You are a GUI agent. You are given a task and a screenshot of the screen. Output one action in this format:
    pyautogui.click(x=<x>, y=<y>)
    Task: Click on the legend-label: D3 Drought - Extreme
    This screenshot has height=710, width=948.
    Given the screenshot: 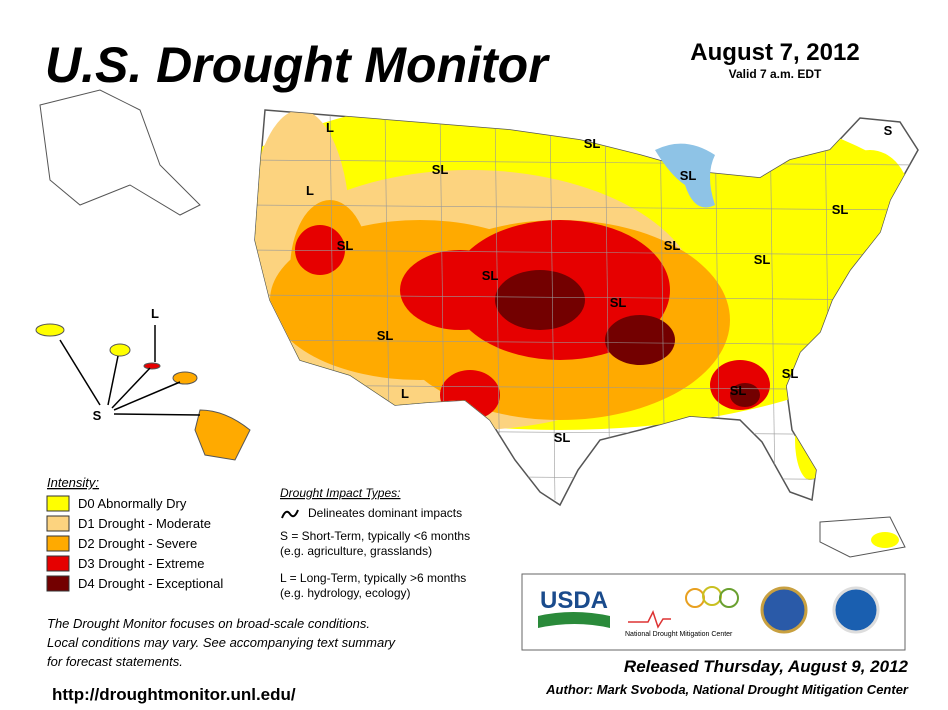 What is the action you would take?
    pyautogui.click(x=141, y=563)
    